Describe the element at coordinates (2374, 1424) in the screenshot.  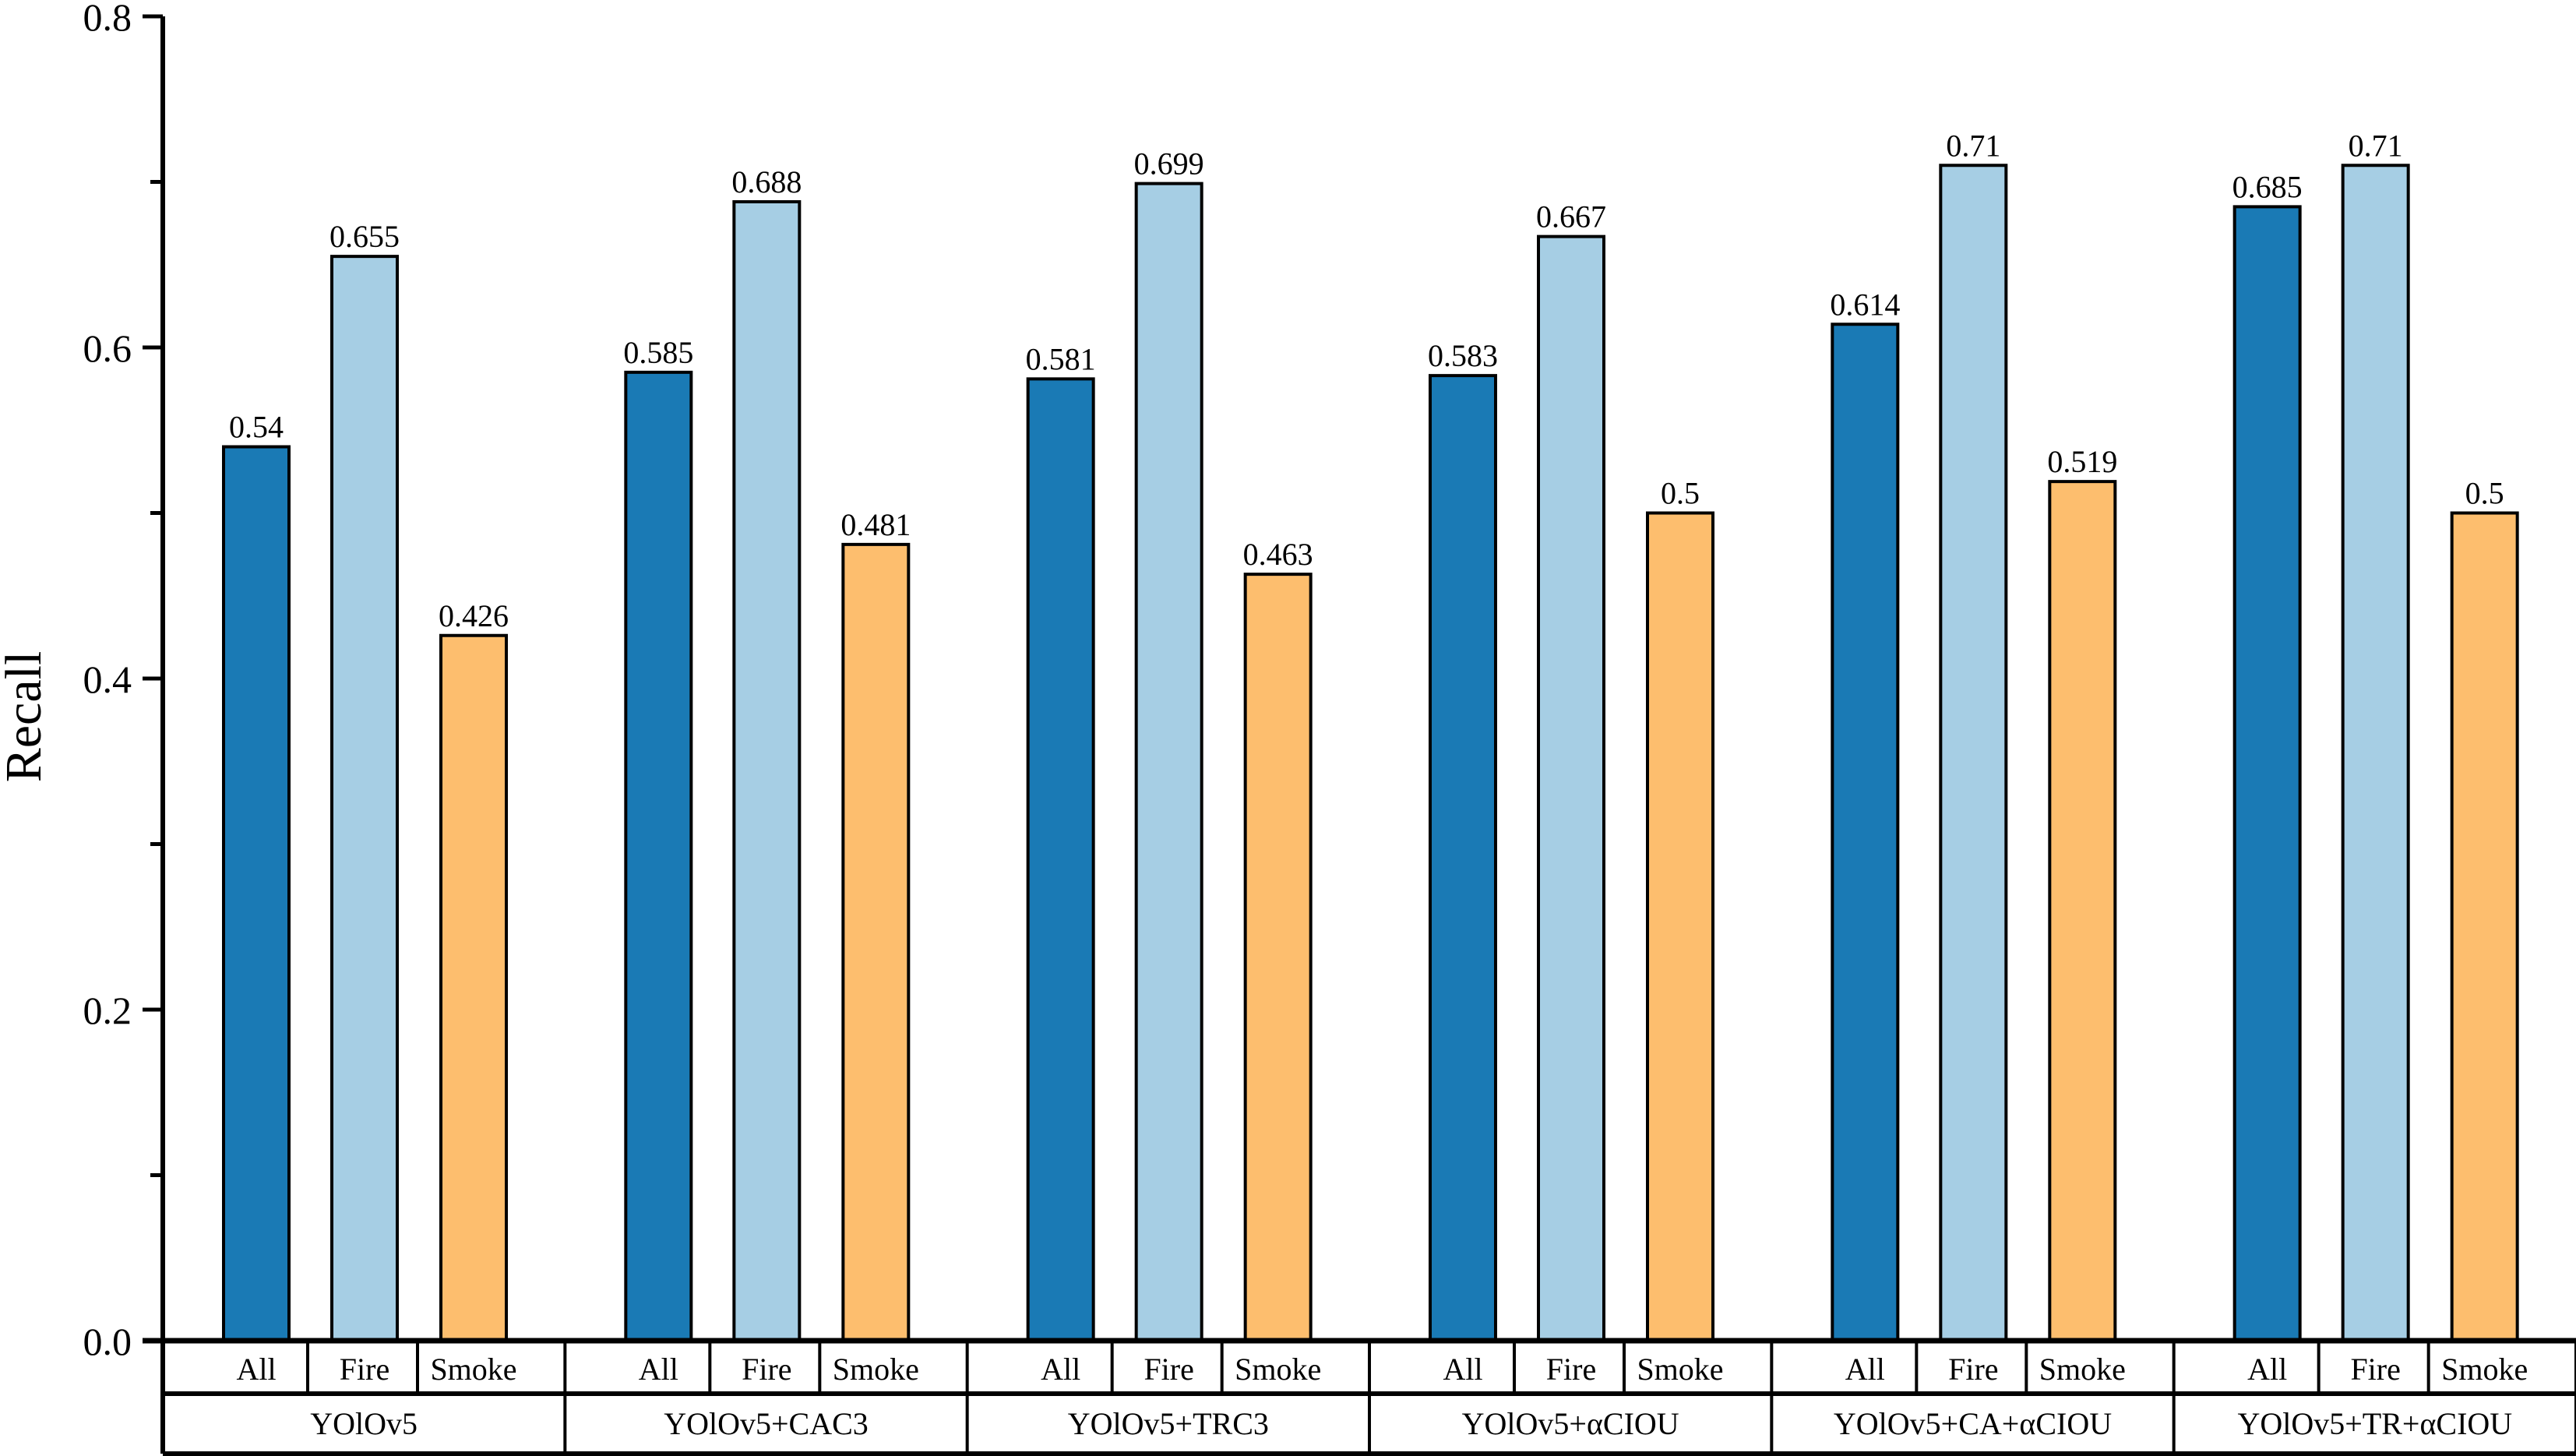
I see `group-label: YOlOv5+TR+αCIOU` at that location.